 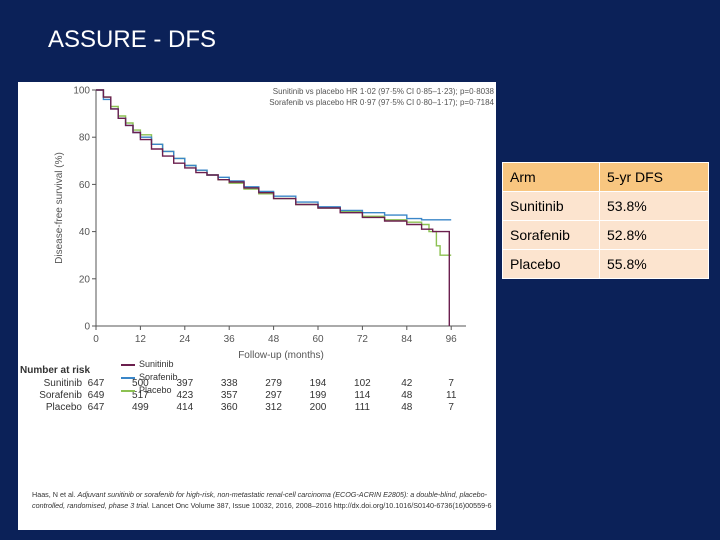 What do you see at coordinates (132, 39) in the screenshot?
I see `slide-title: ASSURE - DFS` at bounding box center [132, 39].